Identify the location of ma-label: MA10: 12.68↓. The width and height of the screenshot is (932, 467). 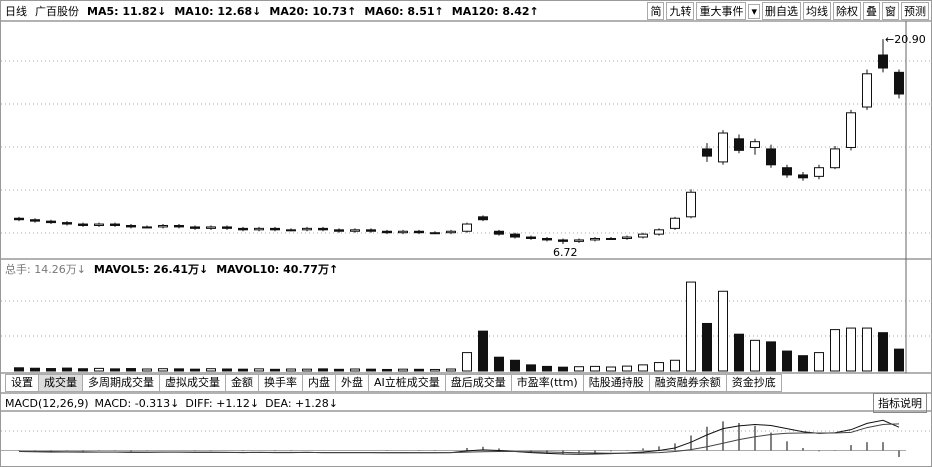
(218, 11).